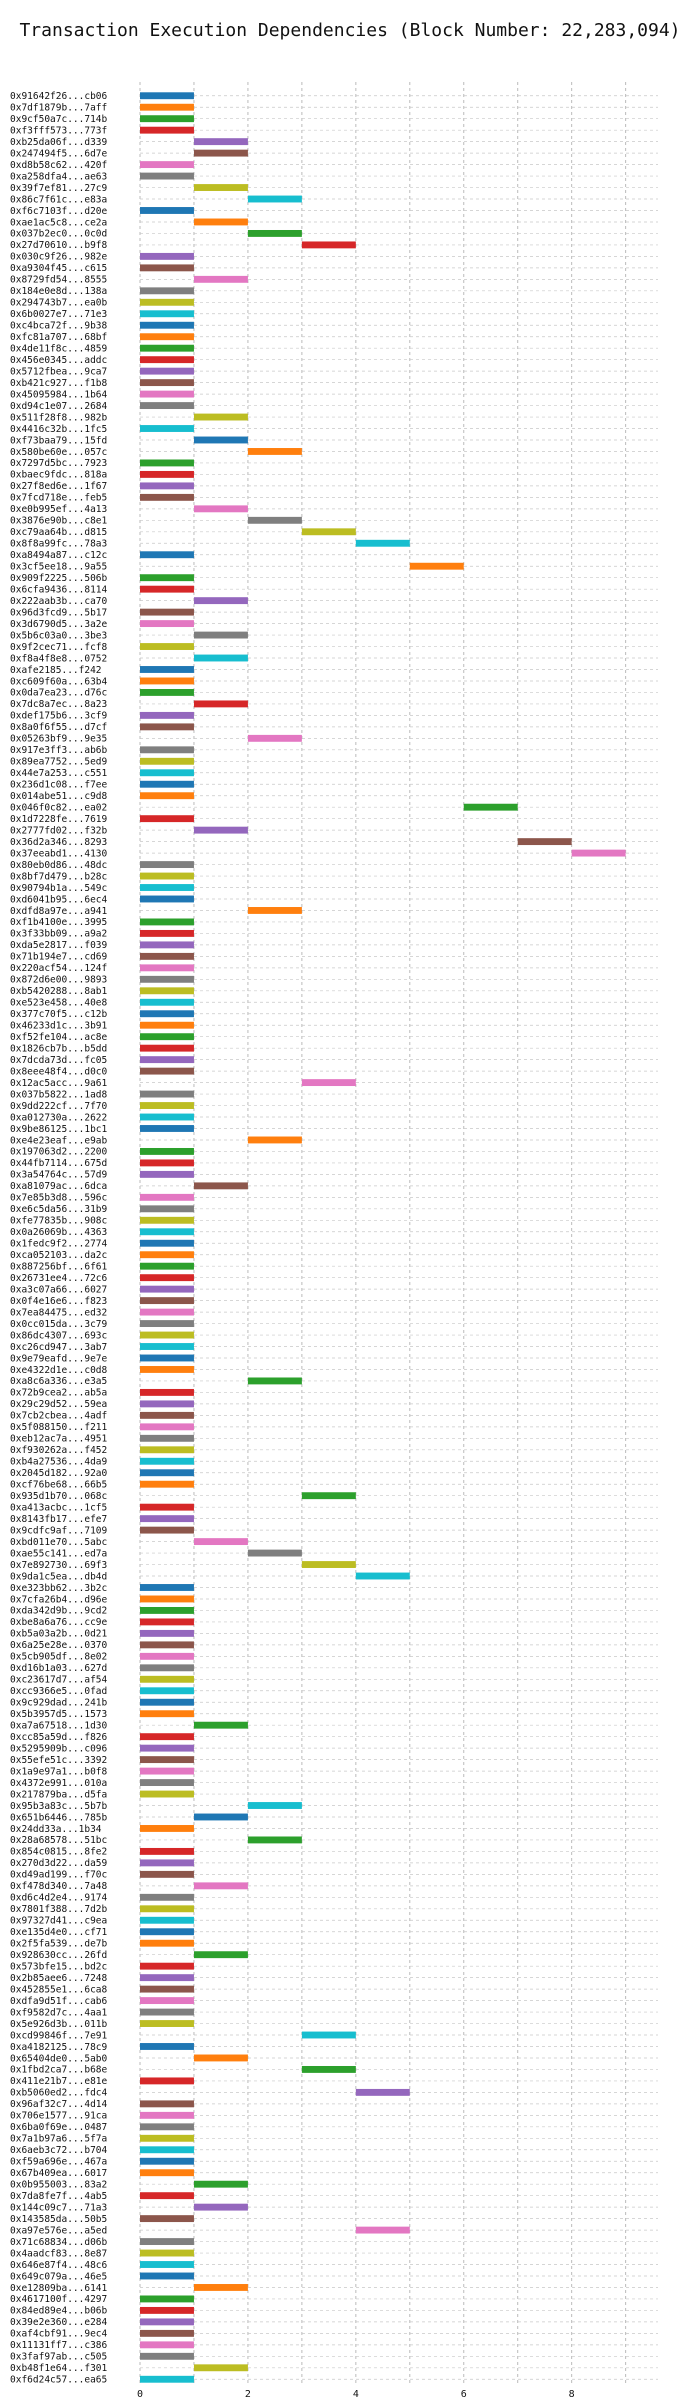 This screenshot has width=700, height=2400. I want to click on tx-label: 0x6cfa9436...8114, so click(59, 589).